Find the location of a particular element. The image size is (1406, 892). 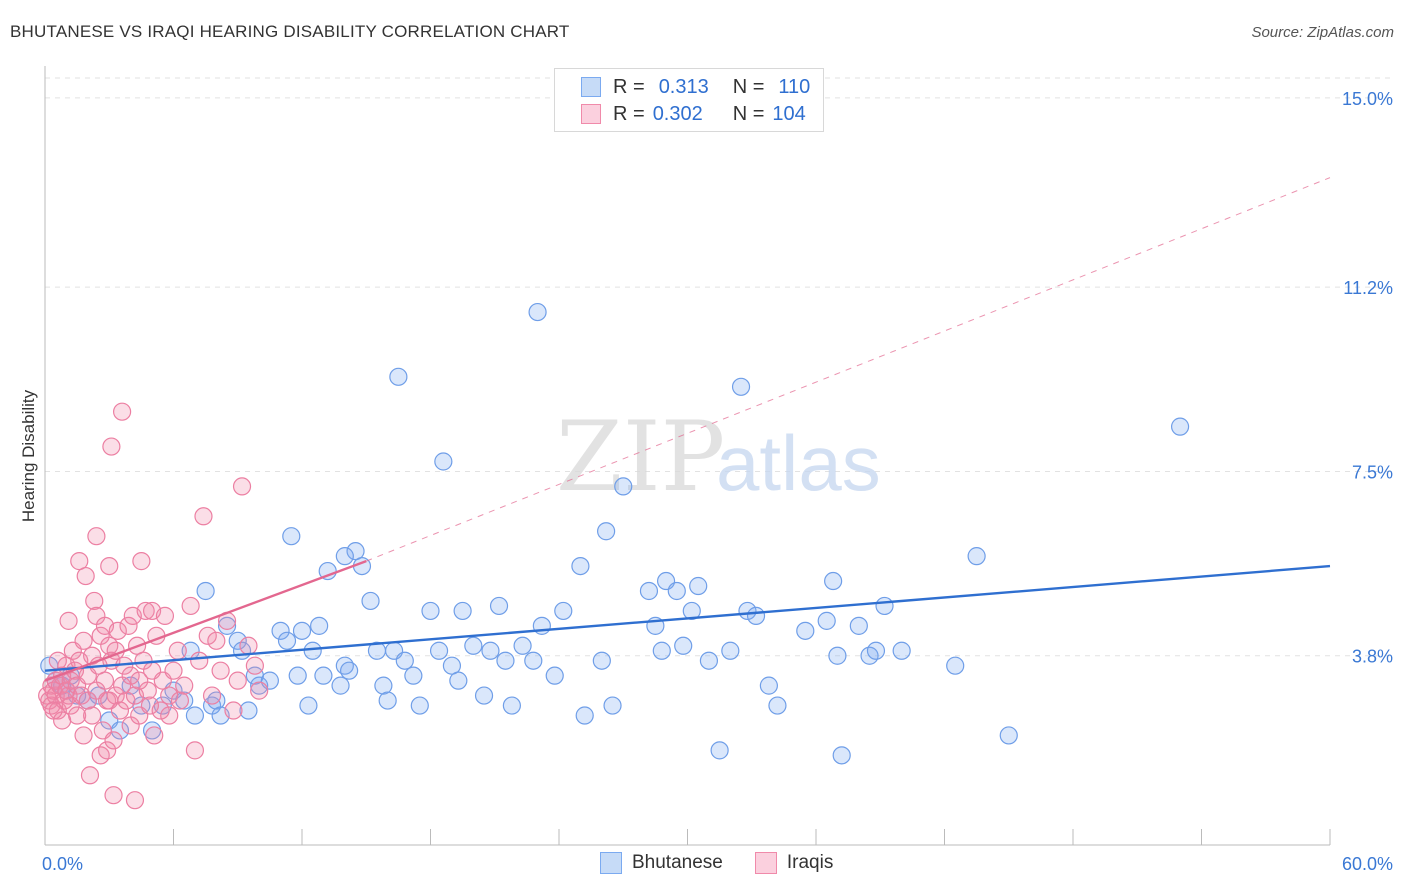

series-legend: Bhutanese Iraqis is located at coordinates (716, 863).